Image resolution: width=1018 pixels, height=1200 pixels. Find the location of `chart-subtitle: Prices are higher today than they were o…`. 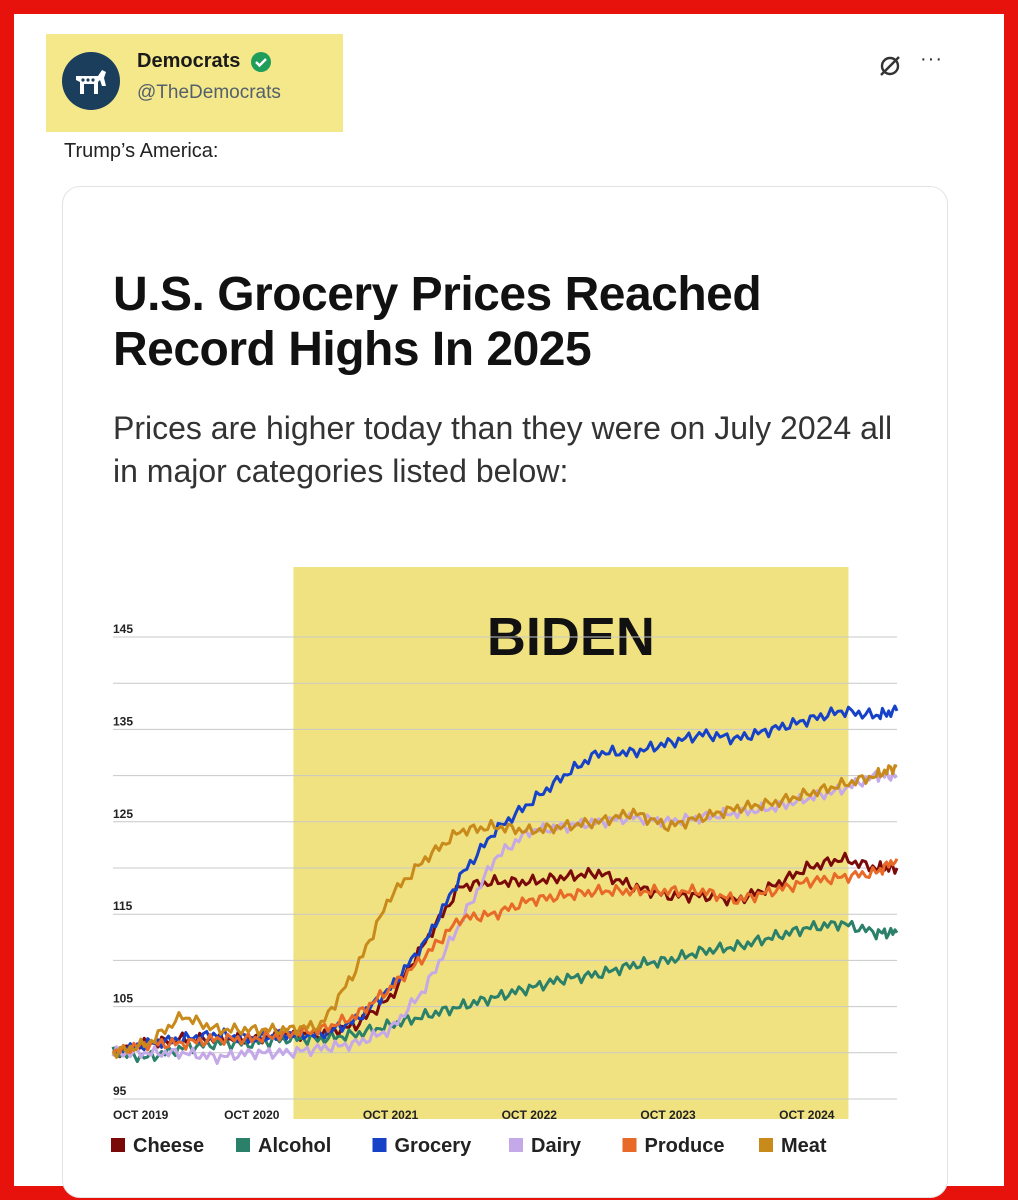

chart-subtitle: Prices are higher today than they were o… is located at coordinates (503, 449).